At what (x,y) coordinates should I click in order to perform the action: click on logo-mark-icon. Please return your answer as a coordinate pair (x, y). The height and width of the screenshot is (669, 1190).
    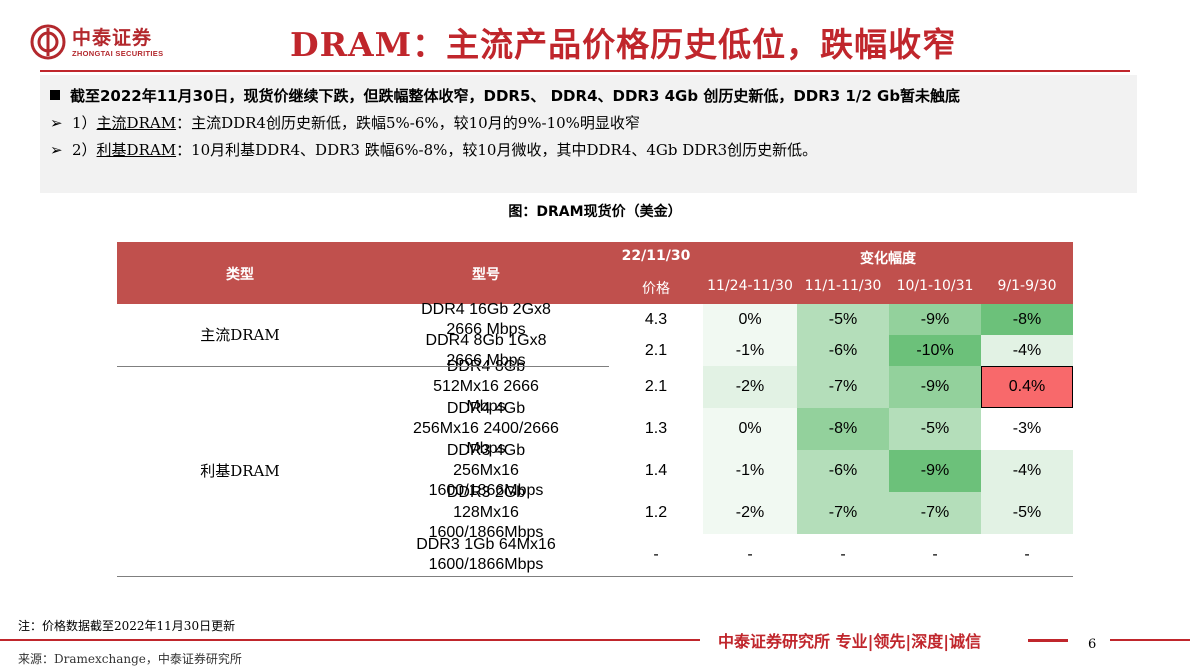
    Looking at the image, I should click on (48, 42).